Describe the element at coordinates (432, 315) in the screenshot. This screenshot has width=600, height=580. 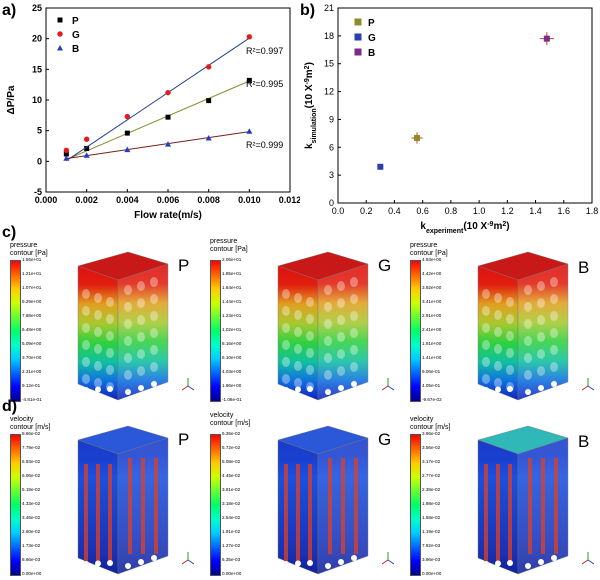
I see `colorbar-tick-label: 2.91e+00` at that location.